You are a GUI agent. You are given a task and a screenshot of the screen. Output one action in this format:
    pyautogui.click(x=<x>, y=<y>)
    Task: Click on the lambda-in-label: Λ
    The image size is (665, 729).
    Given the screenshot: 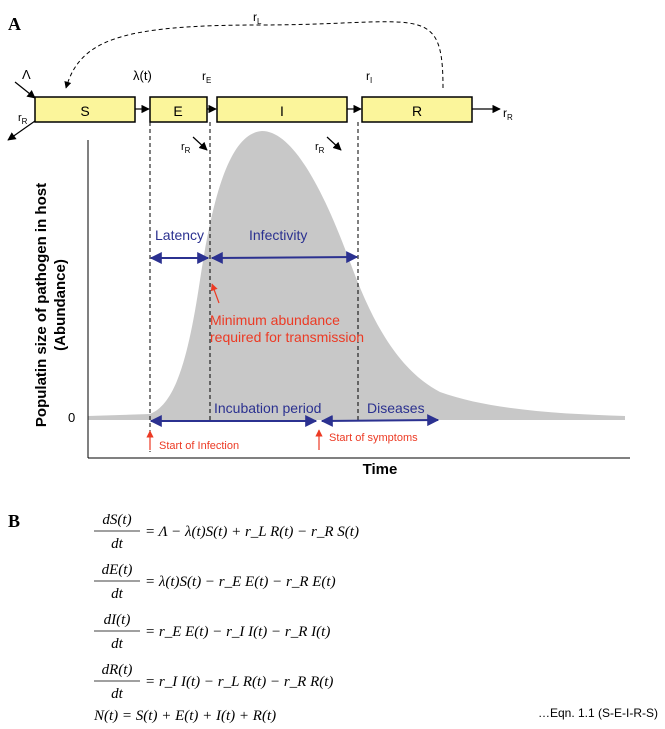 What is the action you would take?
    pyautogui.click(x=26, y=74)
    